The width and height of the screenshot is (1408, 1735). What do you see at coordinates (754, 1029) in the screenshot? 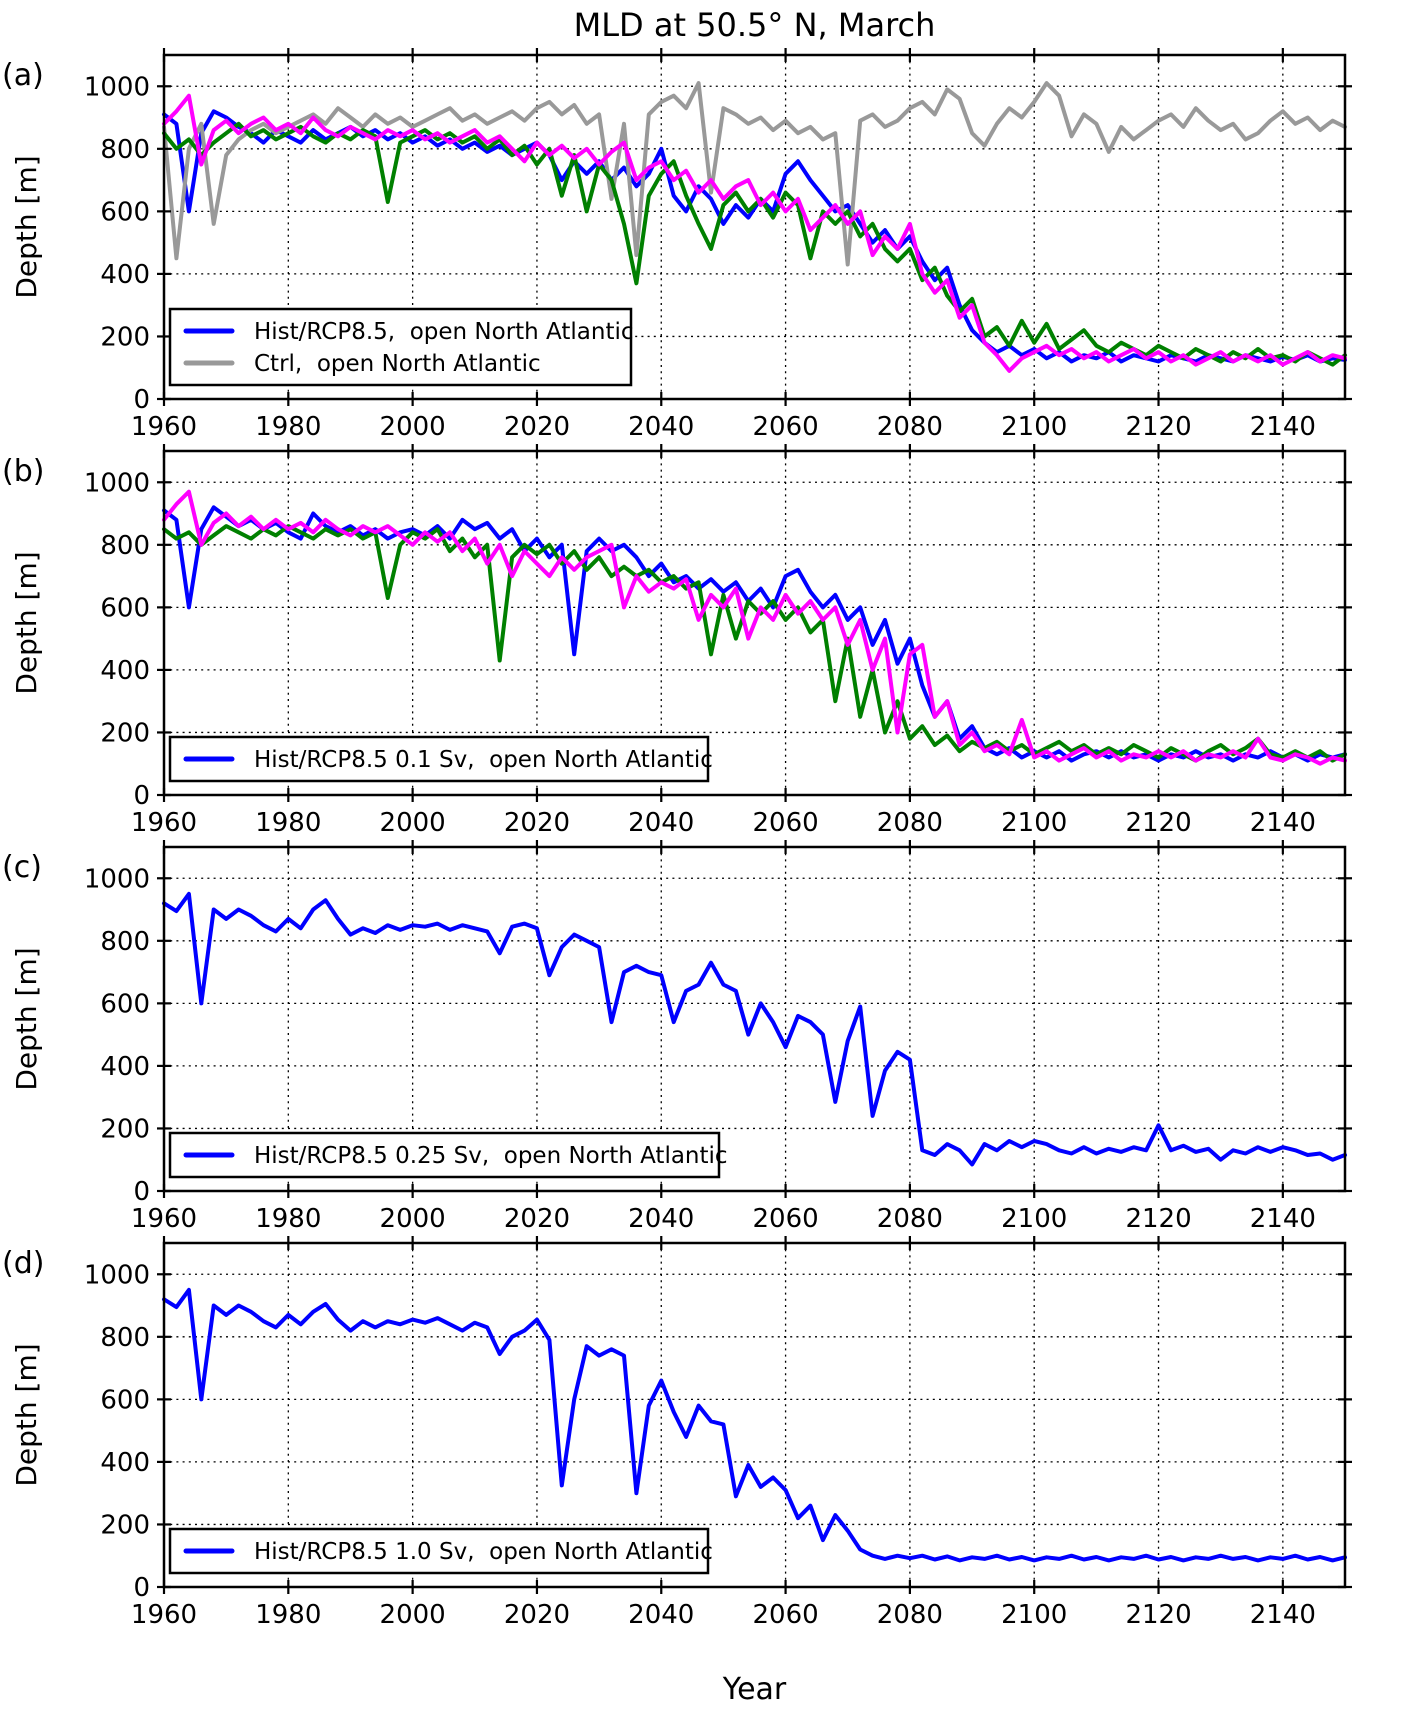
I see `series-hosing025-blue` at bounding box center [754, 1029].